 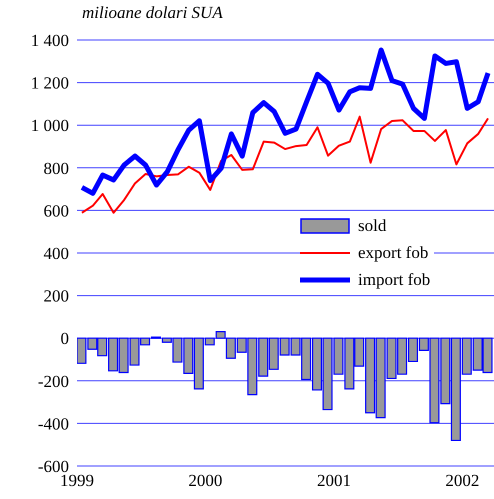 I want to click on y-tick-label: -400, so click(x=53, y=424).